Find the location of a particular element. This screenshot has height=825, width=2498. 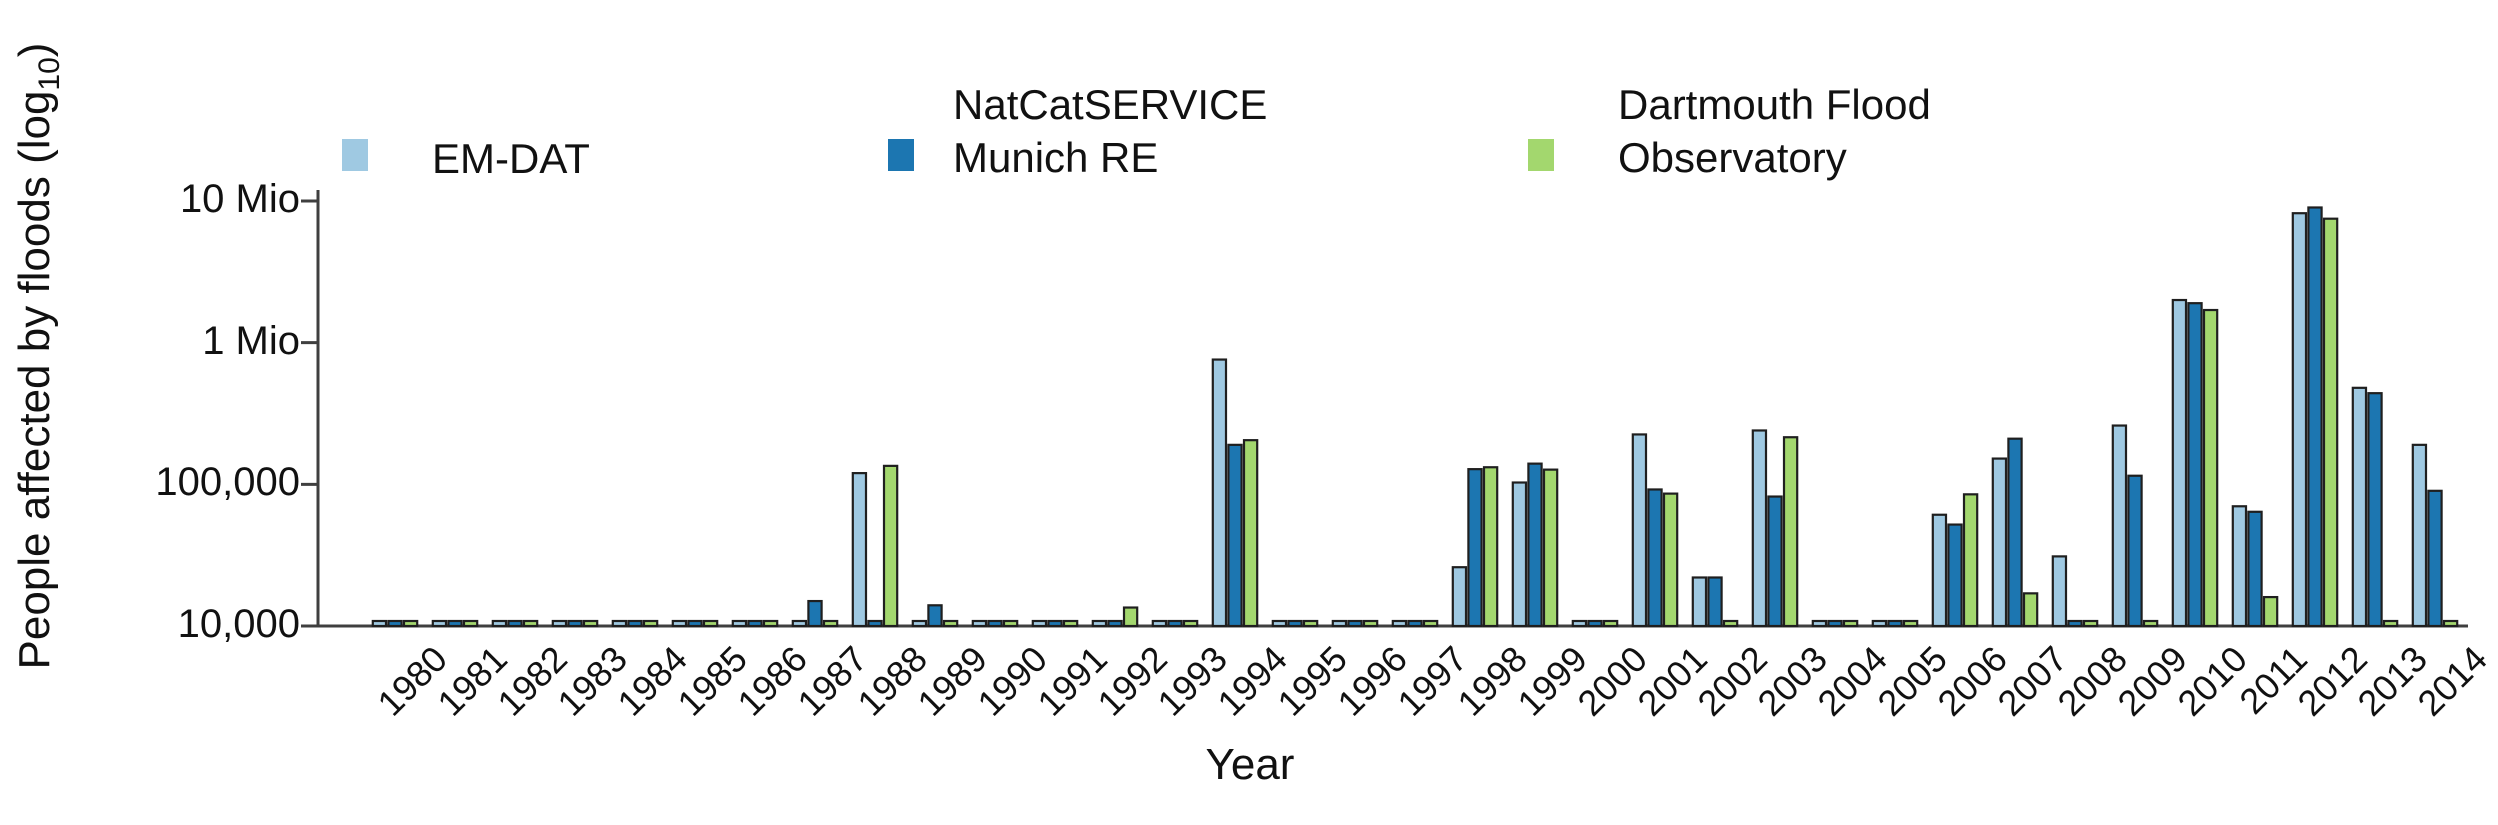

baseline-dash-2000-em-dat is located at coordinates (1579, 623).